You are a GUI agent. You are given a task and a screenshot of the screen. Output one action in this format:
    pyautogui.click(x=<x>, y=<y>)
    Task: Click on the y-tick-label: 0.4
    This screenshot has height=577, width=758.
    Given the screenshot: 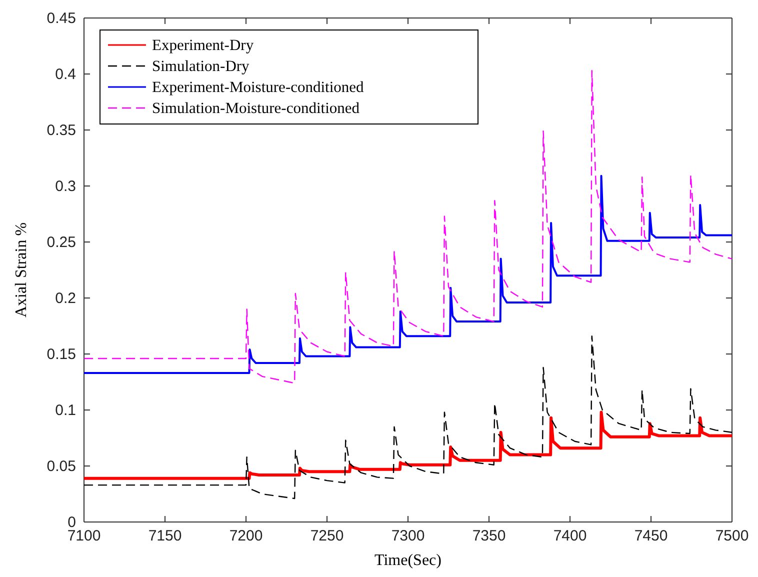 What is the action you would take?
    pyautogui.click(x=65, y=74)
    